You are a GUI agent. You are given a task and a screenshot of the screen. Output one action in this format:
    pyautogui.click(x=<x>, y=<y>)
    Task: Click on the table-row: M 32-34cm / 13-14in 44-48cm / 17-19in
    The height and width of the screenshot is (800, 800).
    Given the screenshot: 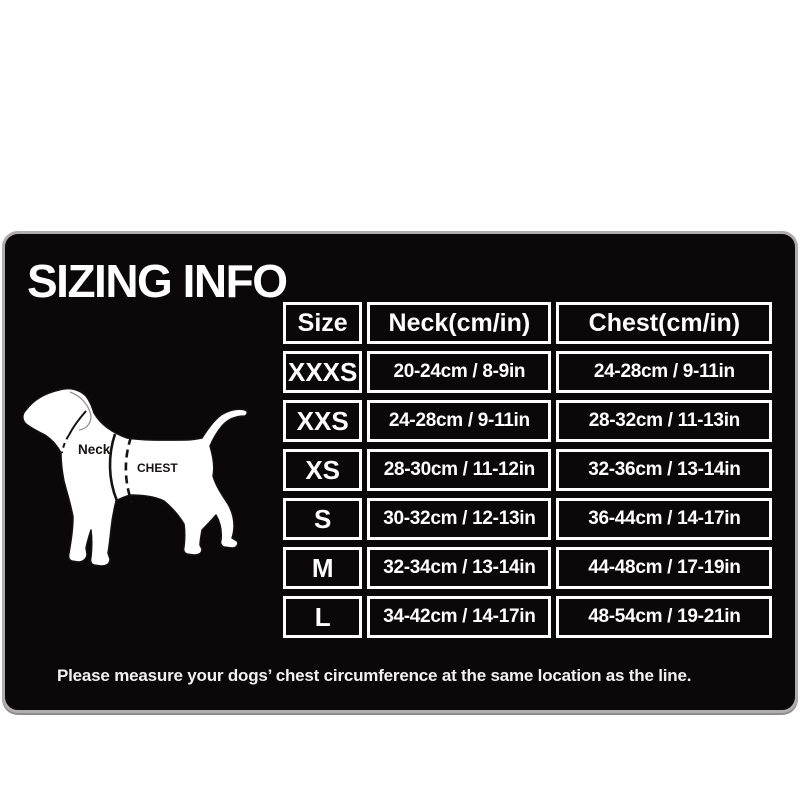 What is the action you would take?
    pyautogui.click(x=528, y=568)
    